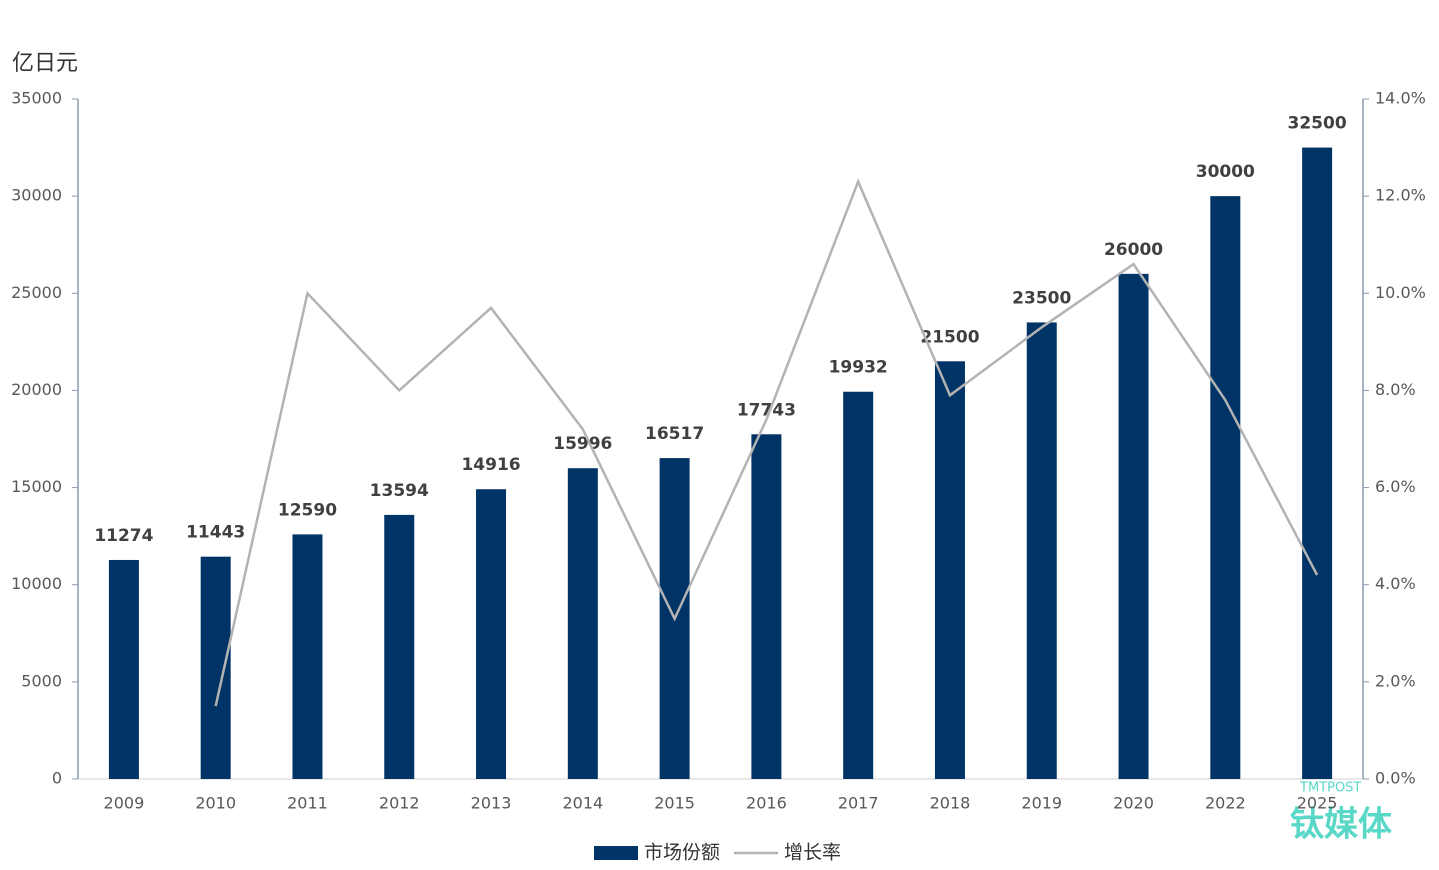 This screenshot has width=1439, height=870. Describe the element at coordinates (1225, 803) in the screenshot. I see `x-tick-label: 2022` at that location.